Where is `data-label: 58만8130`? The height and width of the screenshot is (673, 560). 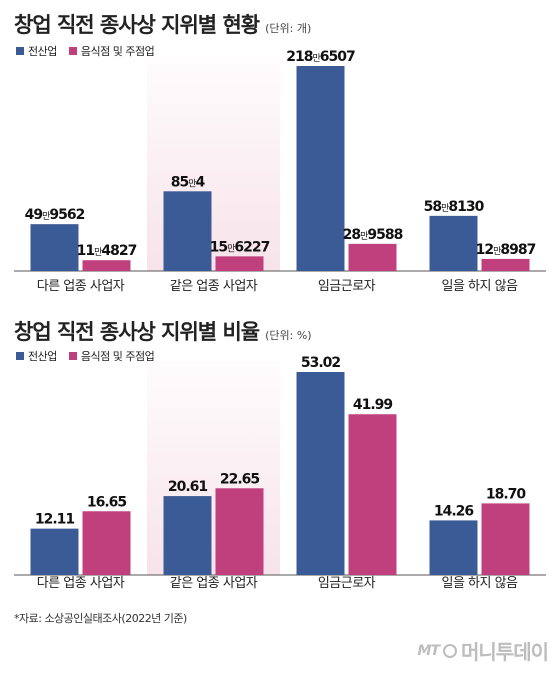
data-label: 58만8130 is located at coordinates (454, 207).